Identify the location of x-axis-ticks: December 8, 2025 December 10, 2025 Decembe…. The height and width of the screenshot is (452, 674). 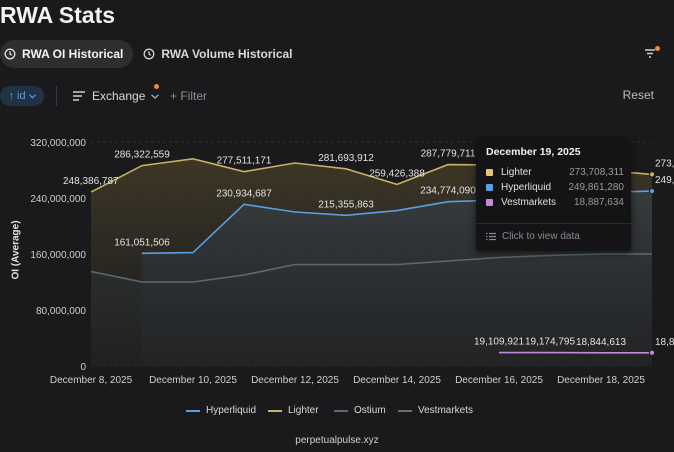
(347, 380).